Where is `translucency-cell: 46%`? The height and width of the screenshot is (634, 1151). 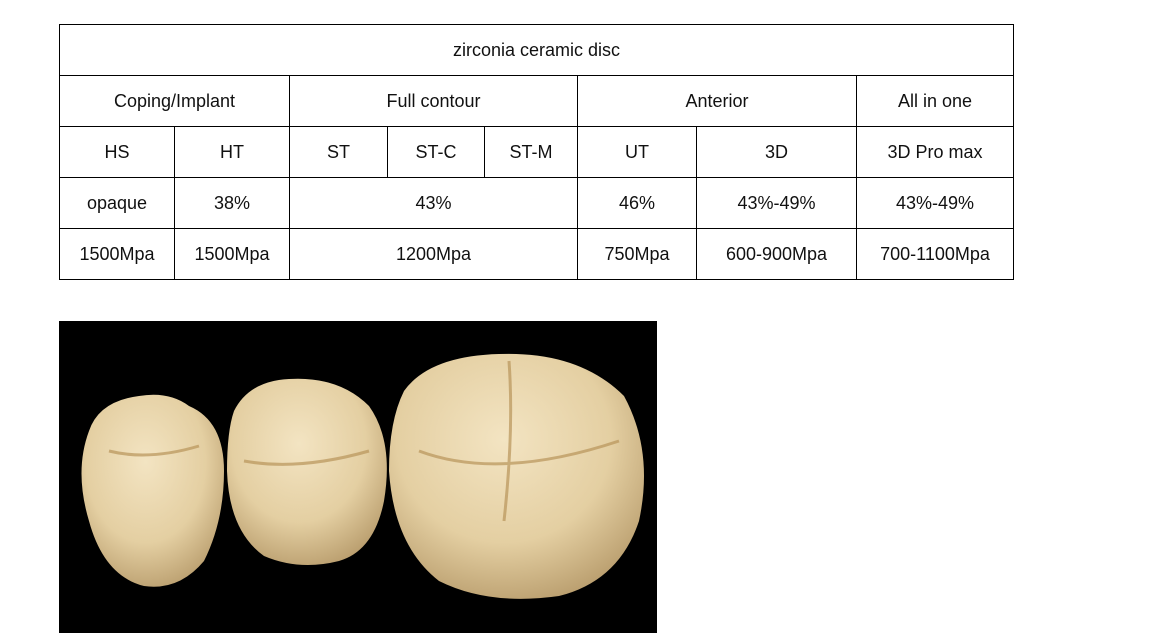 translucency-cell: 46% is located at coordinates (637, 203).